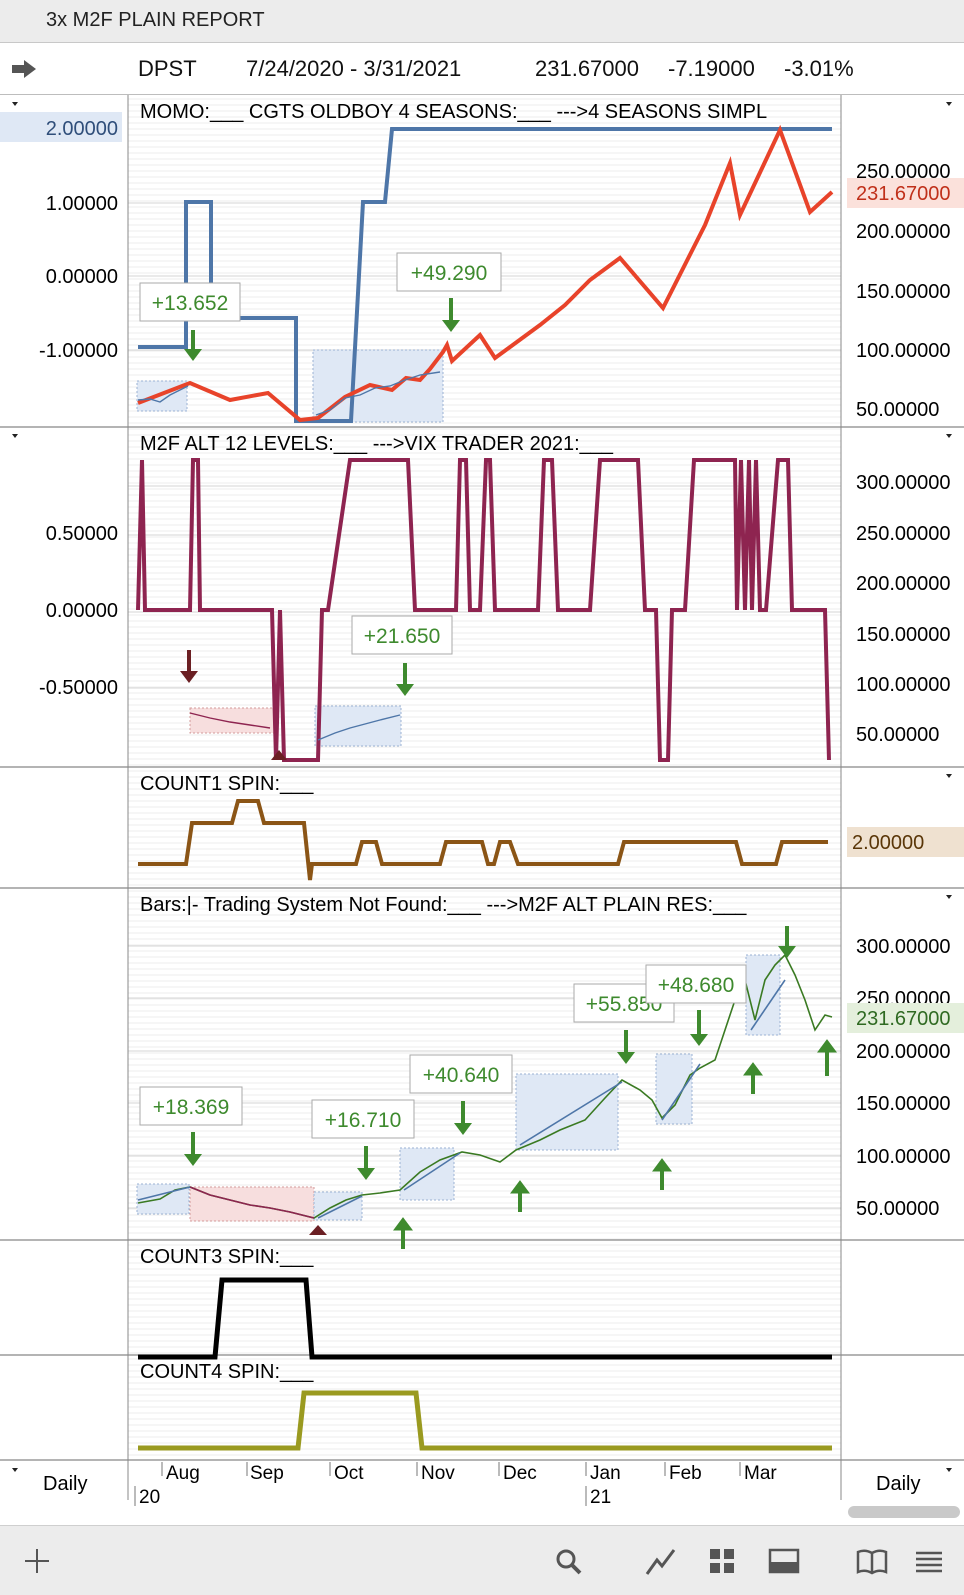 The height and width of the screenshot is (1595, 964). I want to click on p1-bars-a, so click(163, 394).